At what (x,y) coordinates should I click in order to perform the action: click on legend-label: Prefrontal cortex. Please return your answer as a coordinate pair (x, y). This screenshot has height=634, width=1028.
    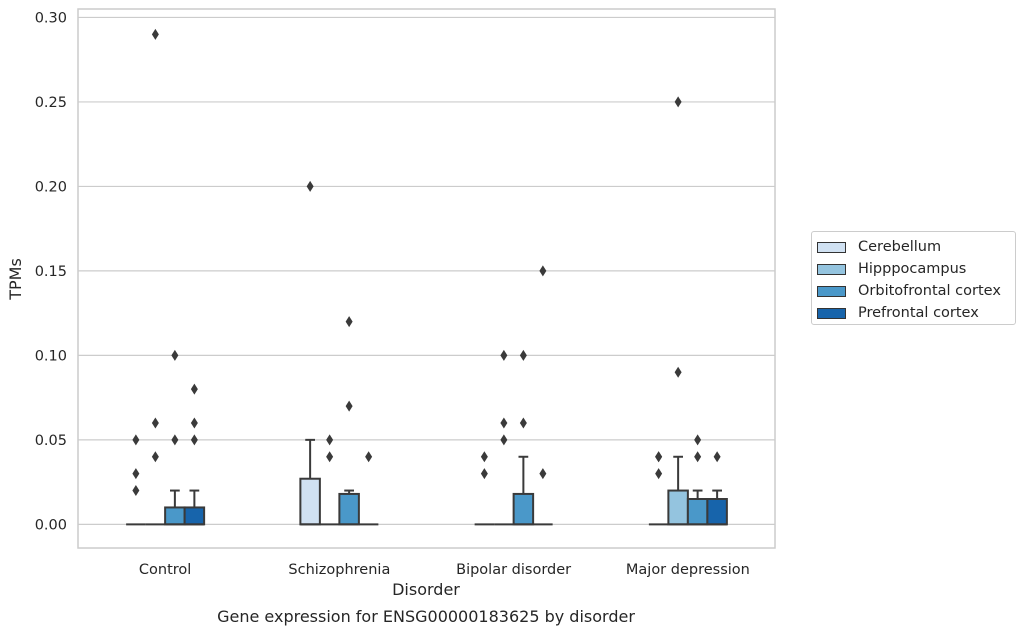
    Looking at the image, I should click on (918, 313).